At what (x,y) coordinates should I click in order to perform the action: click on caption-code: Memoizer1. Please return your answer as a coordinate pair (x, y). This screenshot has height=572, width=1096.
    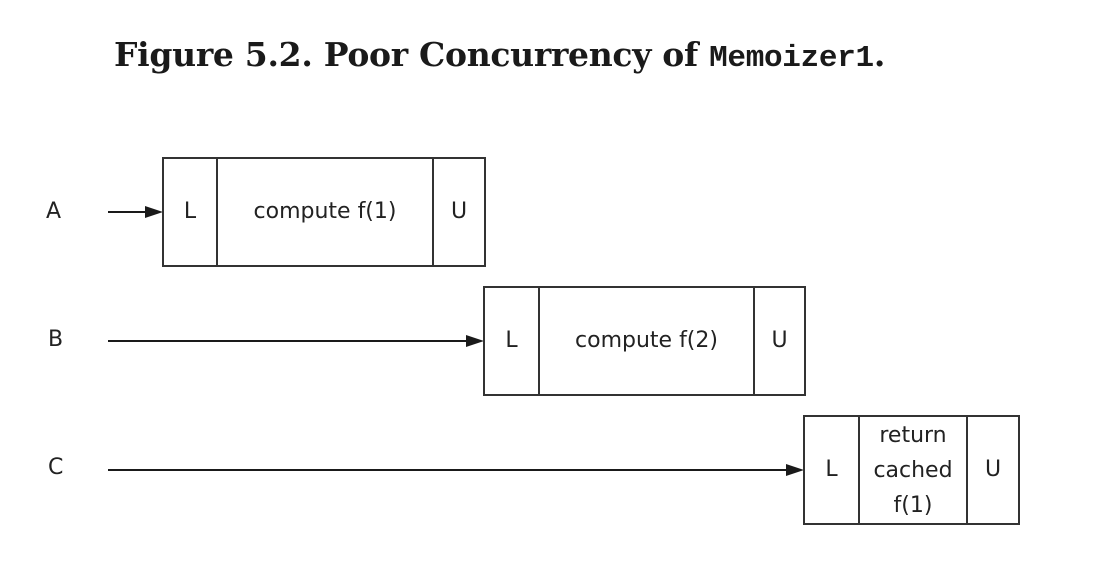
    Looking at the image, I should click on (791, 58).